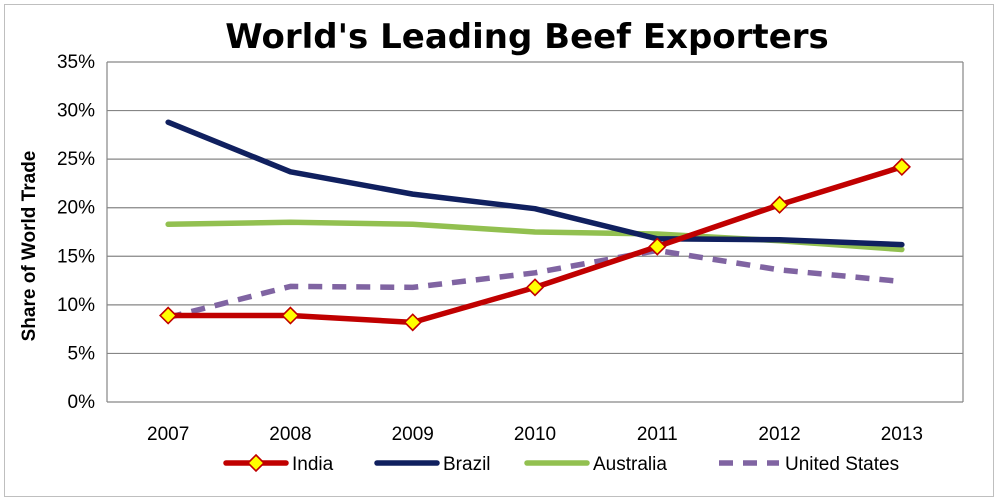 Image resolution: width=1000 pixels, height=503 pixels. I want to click on y-tick-label: 0%, so click(82, 402).